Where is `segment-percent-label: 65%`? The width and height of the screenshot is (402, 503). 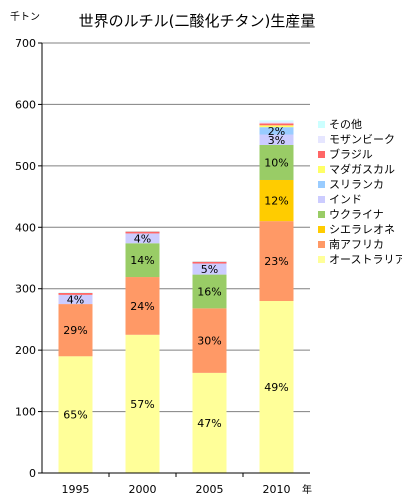 segment-percent-label: 65% is located at coordinates (75, 415).